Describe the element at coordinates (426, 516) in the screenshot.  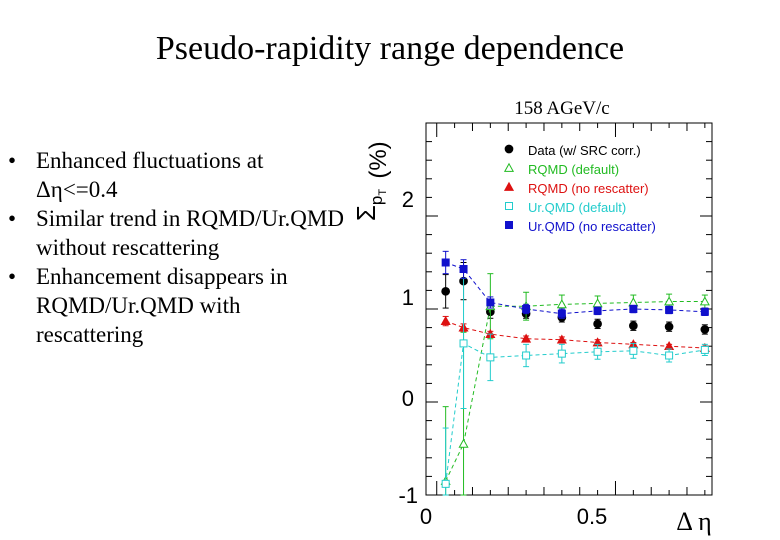
I see `x-tick-label: 0` at that location.